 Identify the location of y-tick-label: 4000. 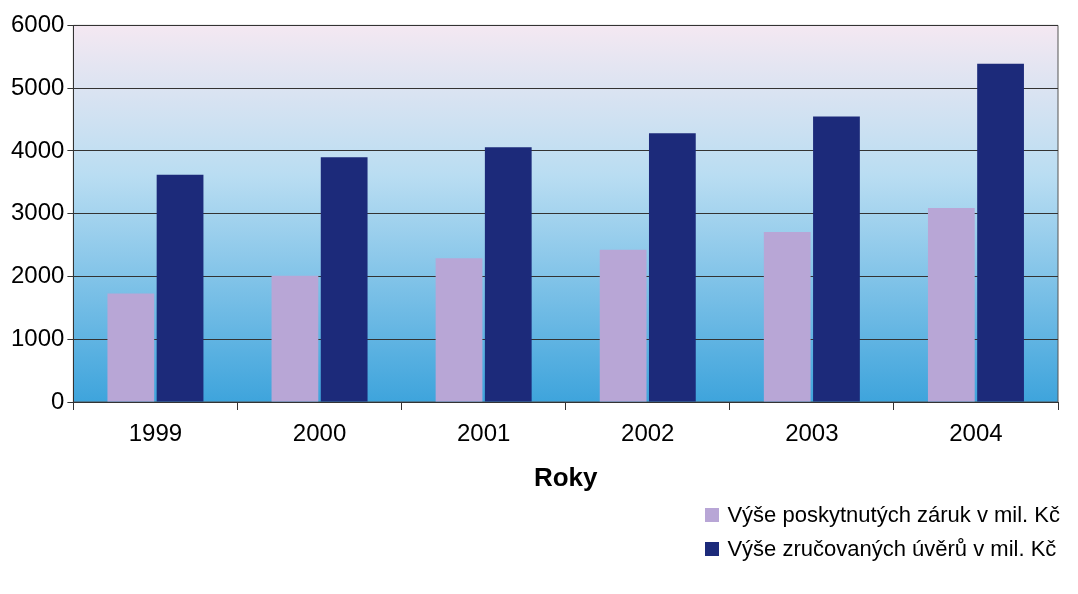
(38, 149).